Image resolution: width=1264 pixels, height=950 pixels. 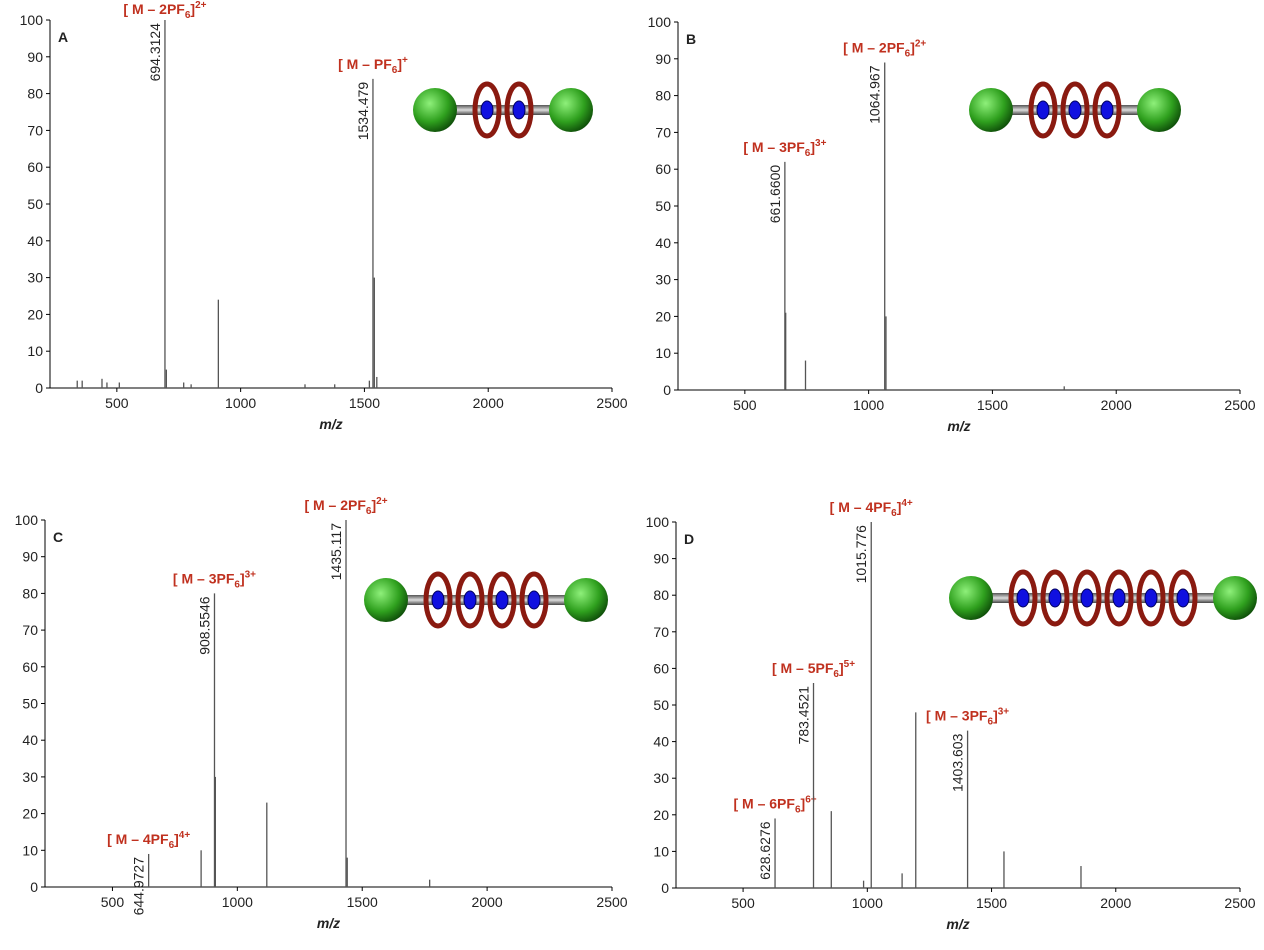 What do you see at coordinates (803, 668) in the screenshot?
I see `ion-formula: [ M – 5PF` at bounding box center [803, 668].